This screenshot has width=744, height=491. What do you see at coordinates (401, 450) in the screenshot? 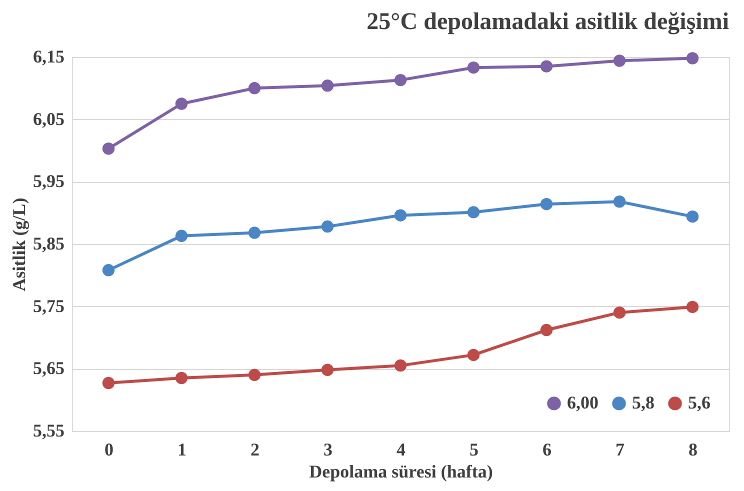
I see `x-tick-label: 4` at bounding box center [401, 450].